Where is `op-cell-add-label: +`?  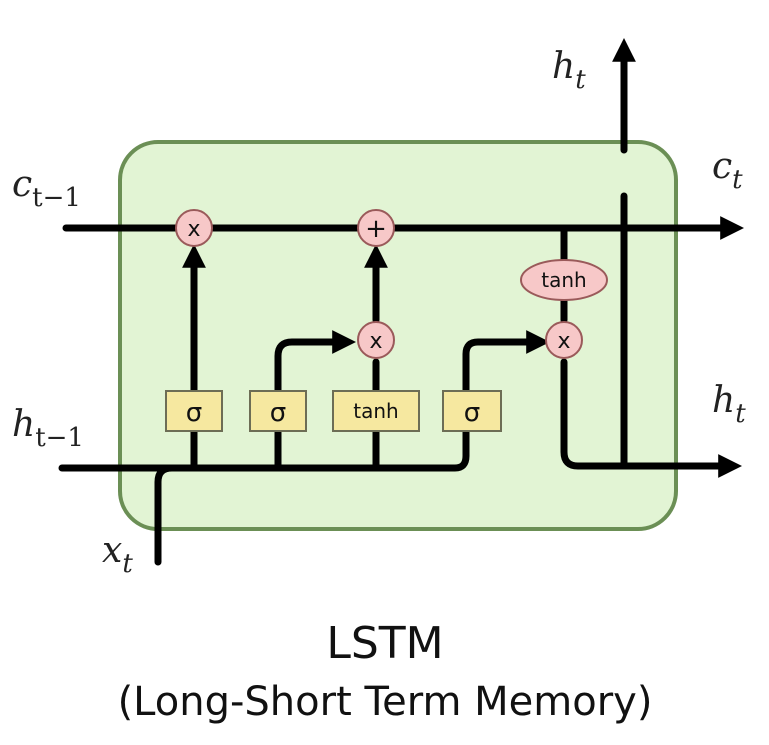
op-cell-add-label: + is located at coordinates (376, 229).